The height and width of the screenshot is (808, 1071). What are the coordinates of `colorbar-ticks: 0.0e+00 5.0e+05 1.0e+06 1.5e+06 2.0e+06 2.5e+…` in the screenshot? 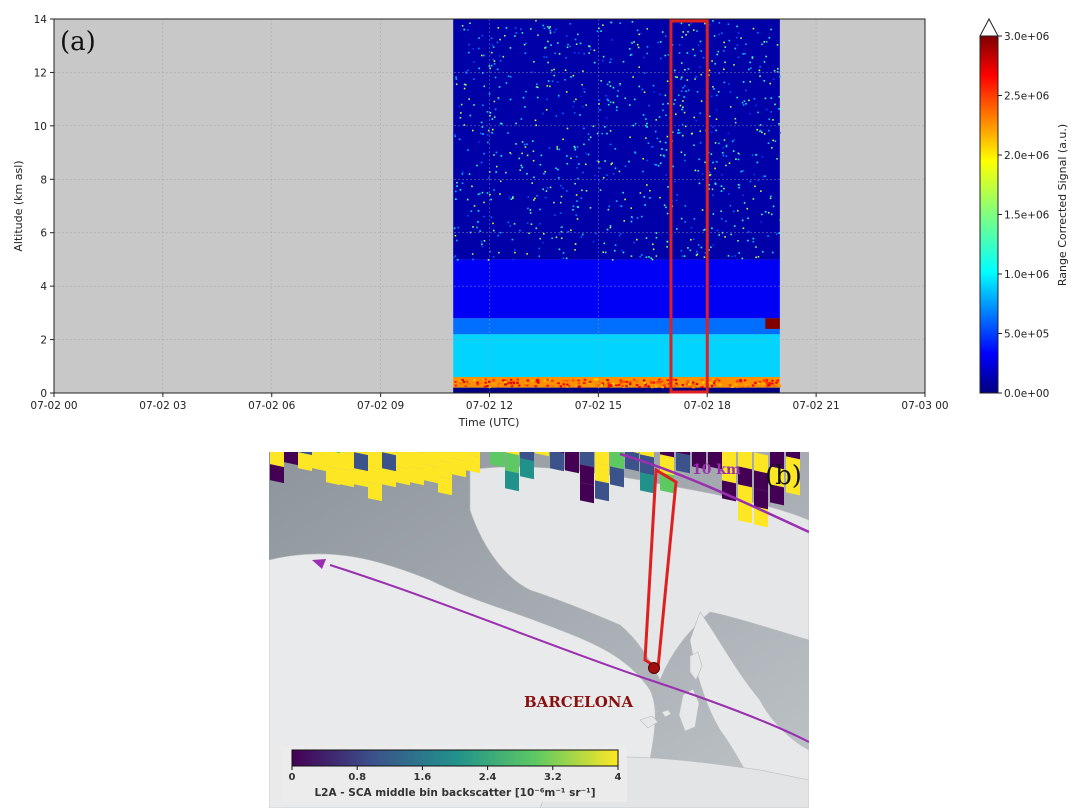 It's located at (1024, 215).